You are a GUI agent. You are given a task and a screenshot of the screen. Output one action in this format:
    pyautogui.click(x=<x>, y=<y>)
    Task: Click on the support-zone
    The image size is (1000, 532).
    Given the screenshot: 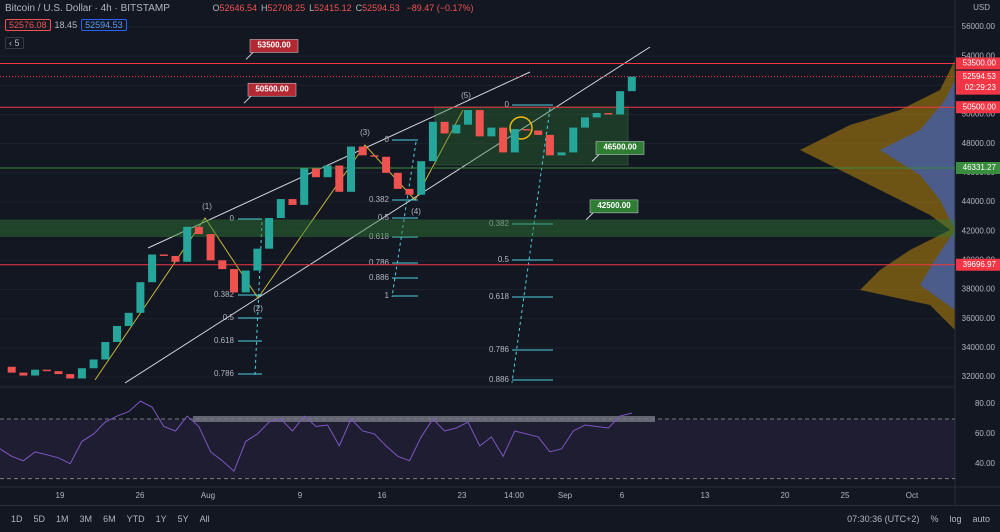 What is the action you would take?
    pyautogui.click(x=477, y=228)
    